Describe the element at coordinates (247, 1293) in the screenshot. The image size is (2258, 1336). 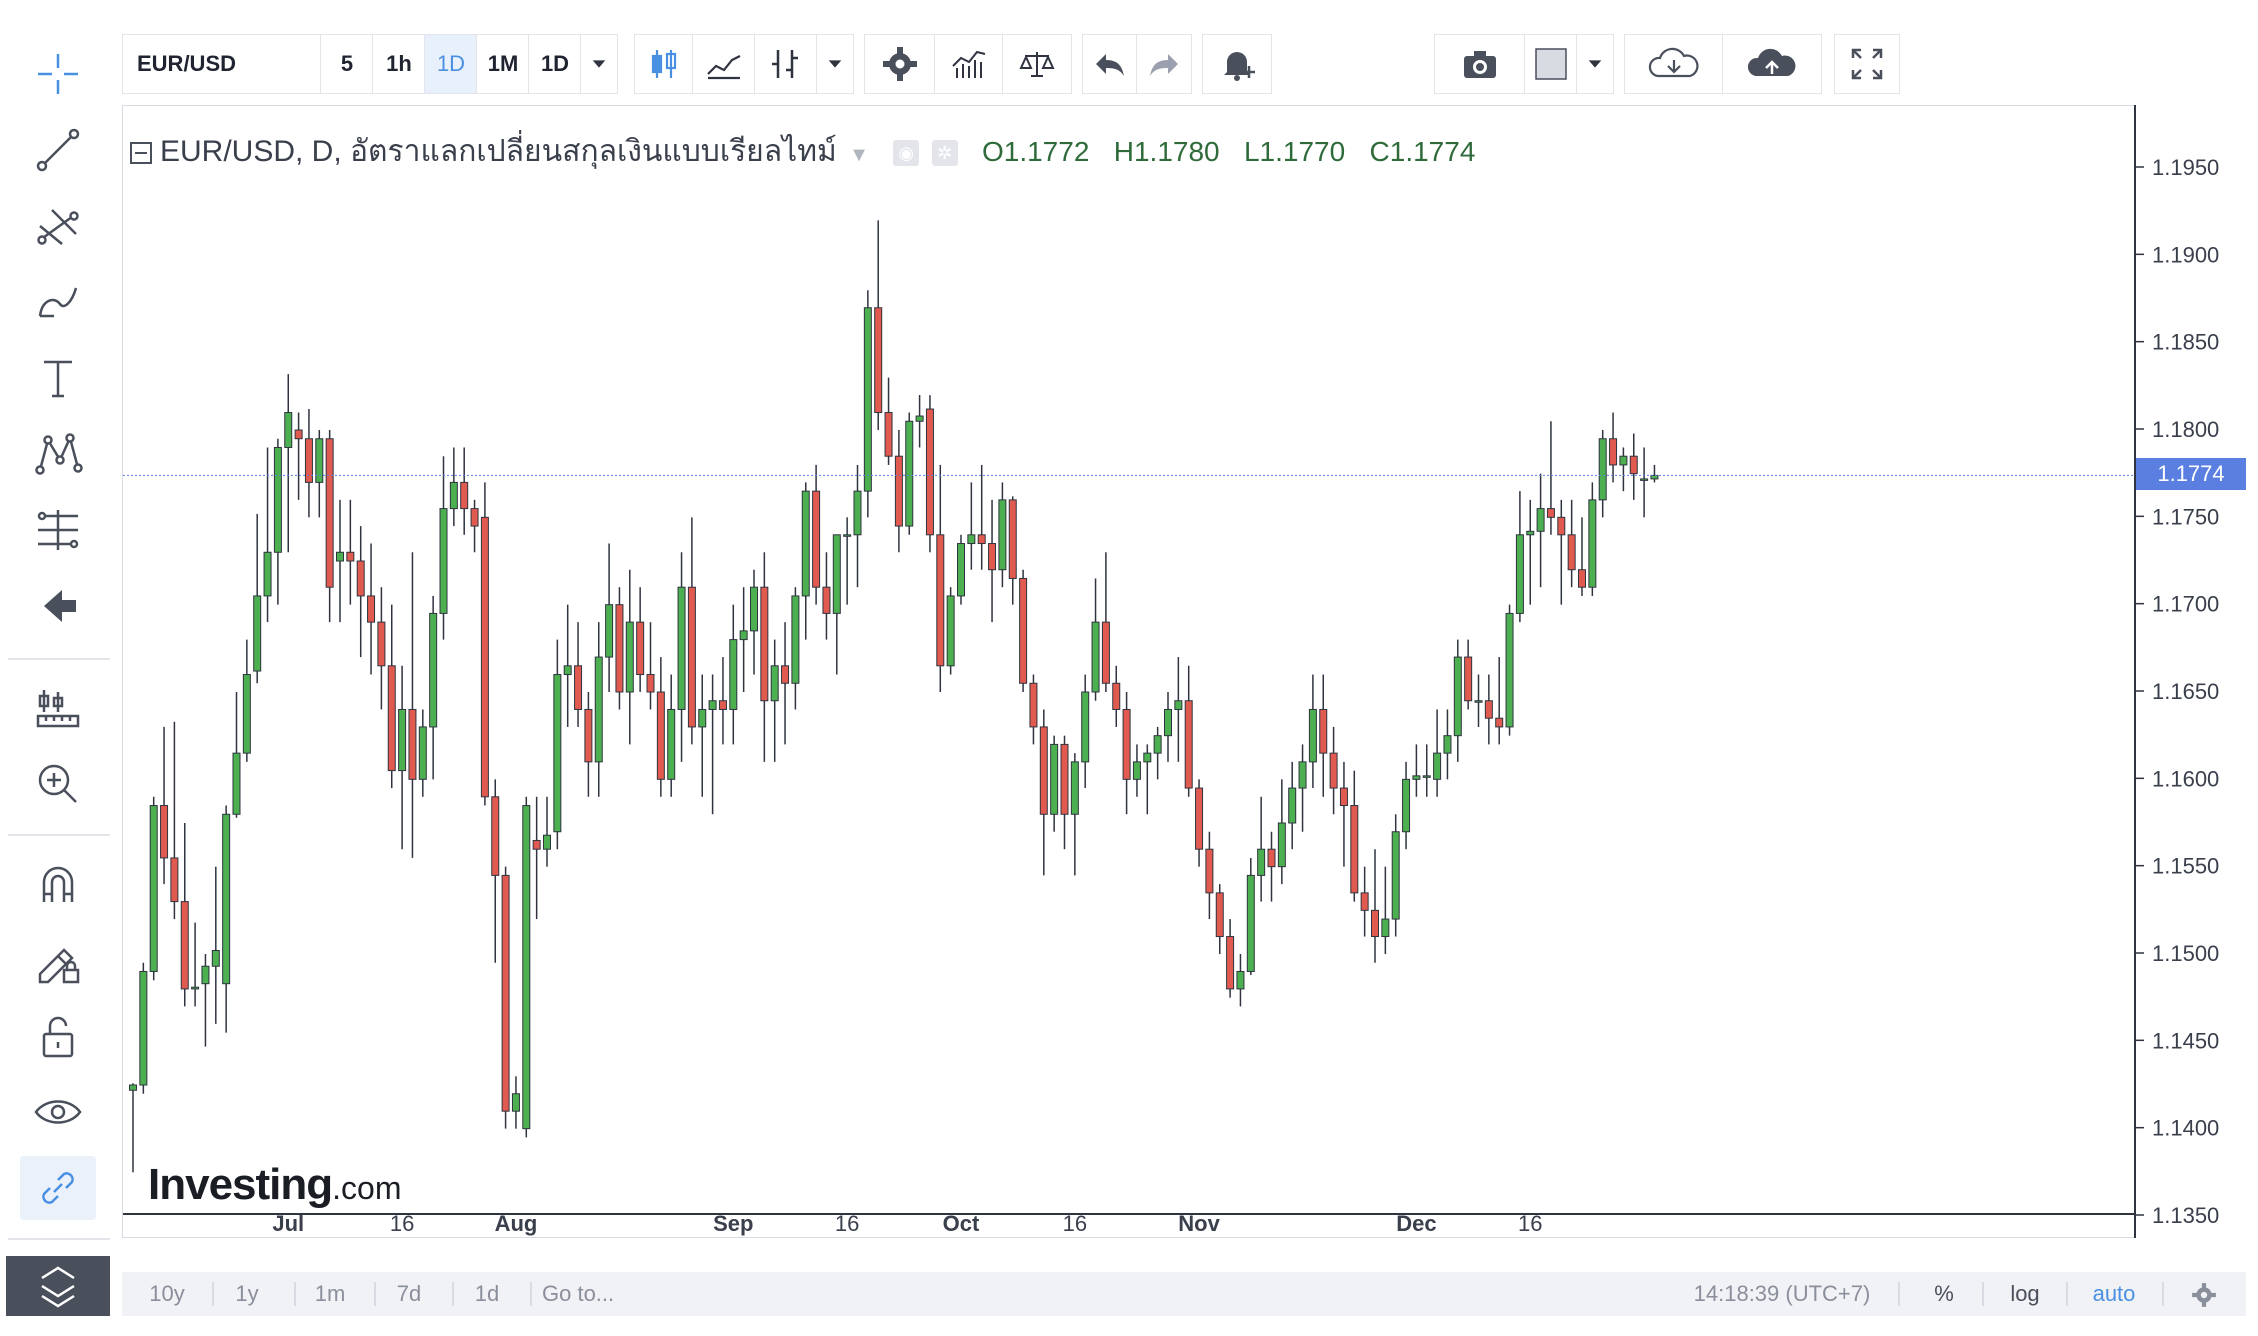
I see `range-1y: 1y` at that location.